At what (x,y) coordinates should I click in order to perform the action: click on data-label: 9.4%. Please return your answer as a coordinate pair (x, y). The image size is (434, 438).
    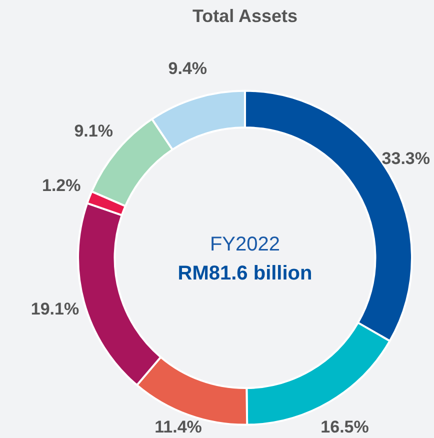
    Looking at the image, I should click on (188, 68).